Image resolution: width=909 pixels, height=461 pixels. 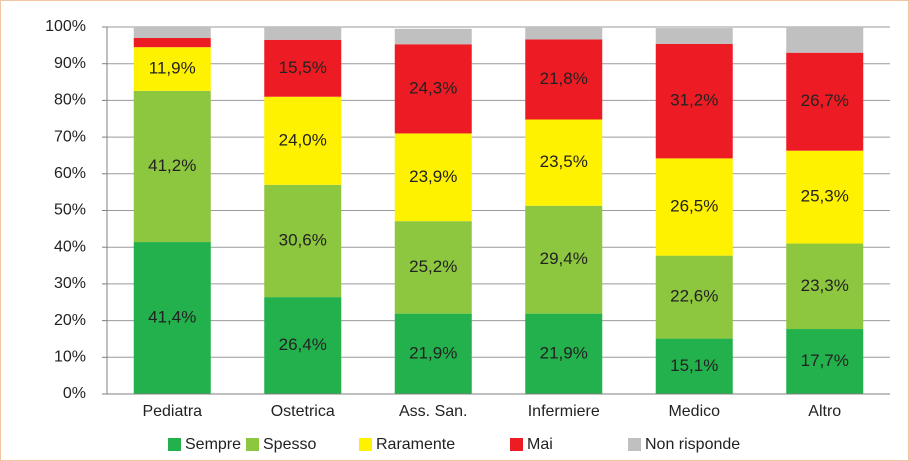 I want to click on data-label: 21,8%, so click(x=564, y=78).